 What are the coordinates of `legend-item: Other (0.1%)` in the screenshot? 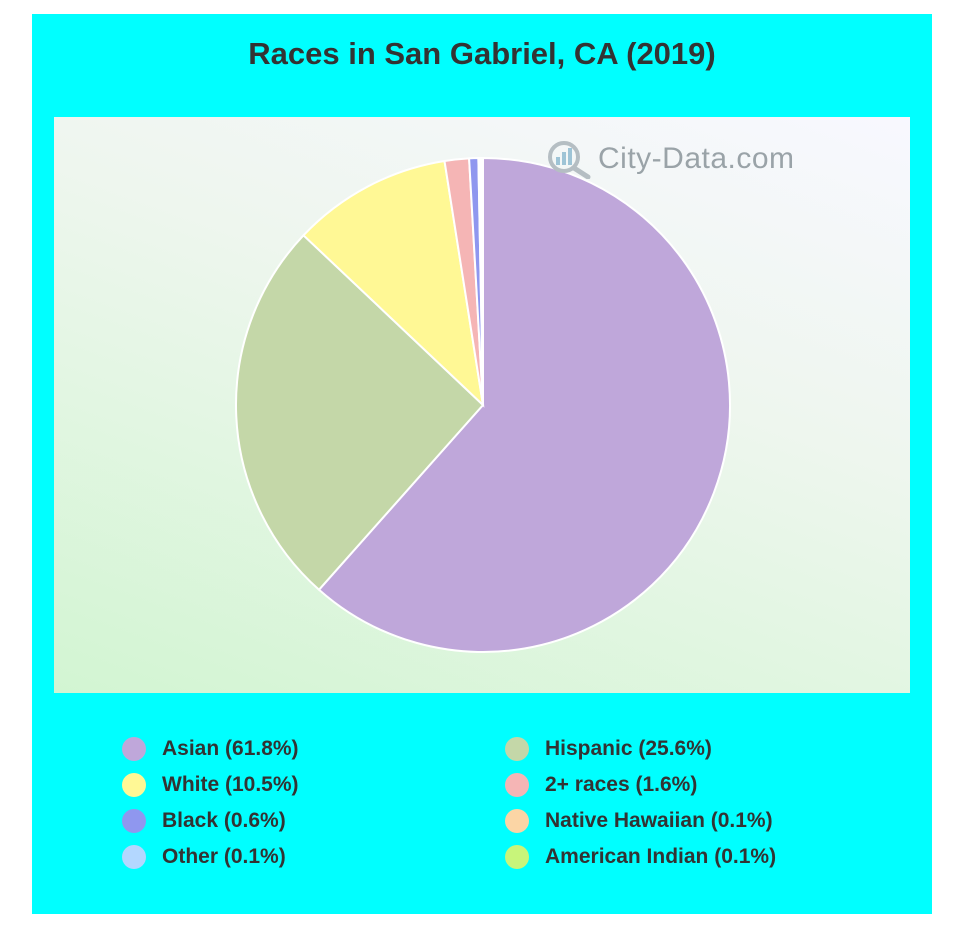 It's located at (204, 857).